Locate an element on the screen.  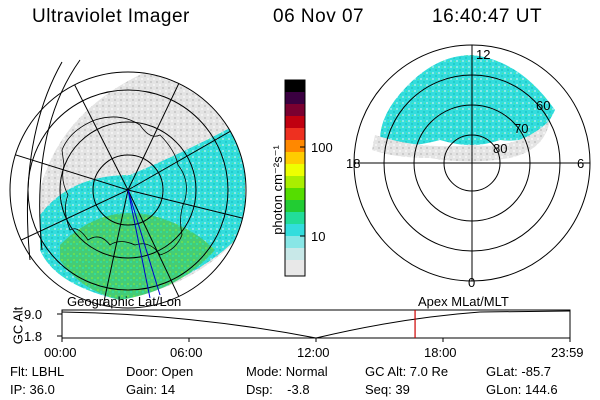
footer-door: Door: Open is located at coordinates (160, 371).